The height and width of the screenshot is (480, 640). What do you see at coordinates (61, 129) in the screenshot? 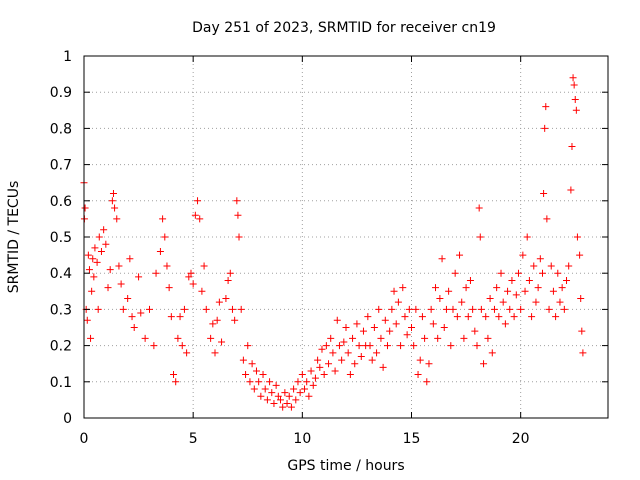
I see `y-tick-label: 0.8` at bounding box center [61, 129].